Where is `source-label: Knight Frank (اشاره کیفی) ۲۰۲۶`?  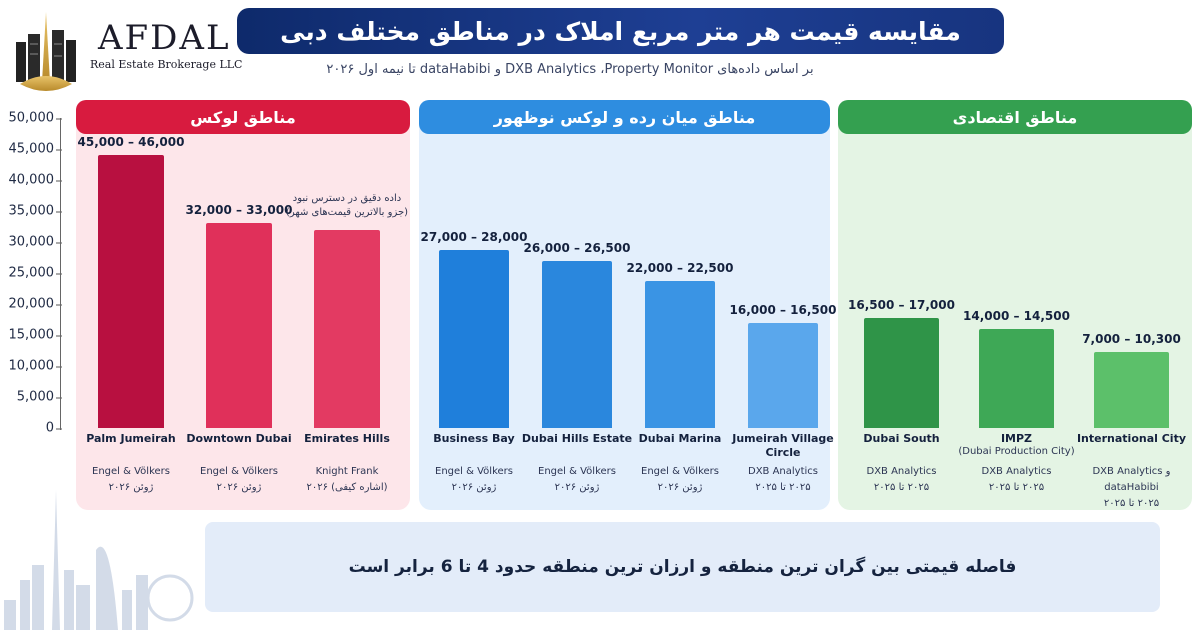
source-label: Knight Frank (اشاره کیفی) ۲۰۲۶ is located at coordinates (347, 480).